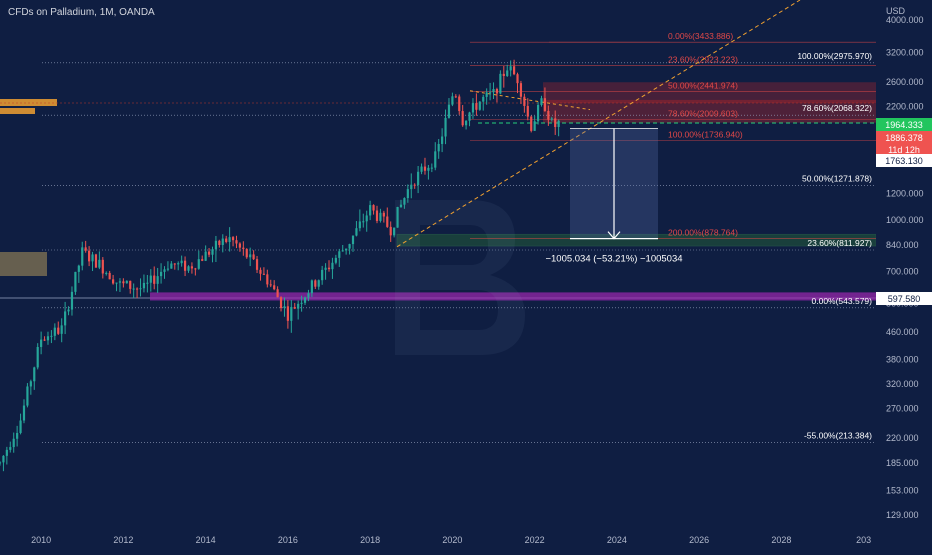 This screenshot has height=555, width=932. Describe the element at coordinates (904, 124) in the screenshot. I see `current-price-label-bg` at that location.